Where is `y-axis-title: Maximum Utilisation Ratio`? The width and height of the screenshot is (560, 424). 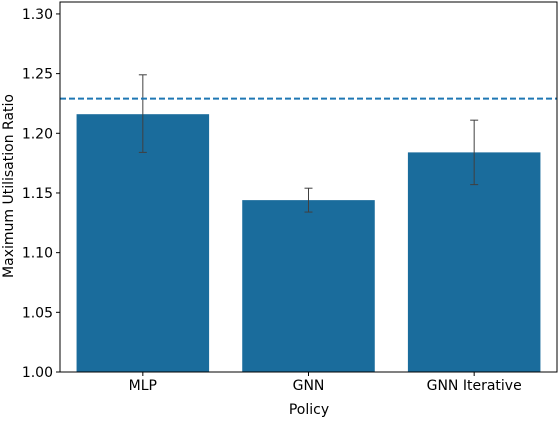
y-axis-title: Maximum Utilisation Ratio is located at coordinates (9, 186).